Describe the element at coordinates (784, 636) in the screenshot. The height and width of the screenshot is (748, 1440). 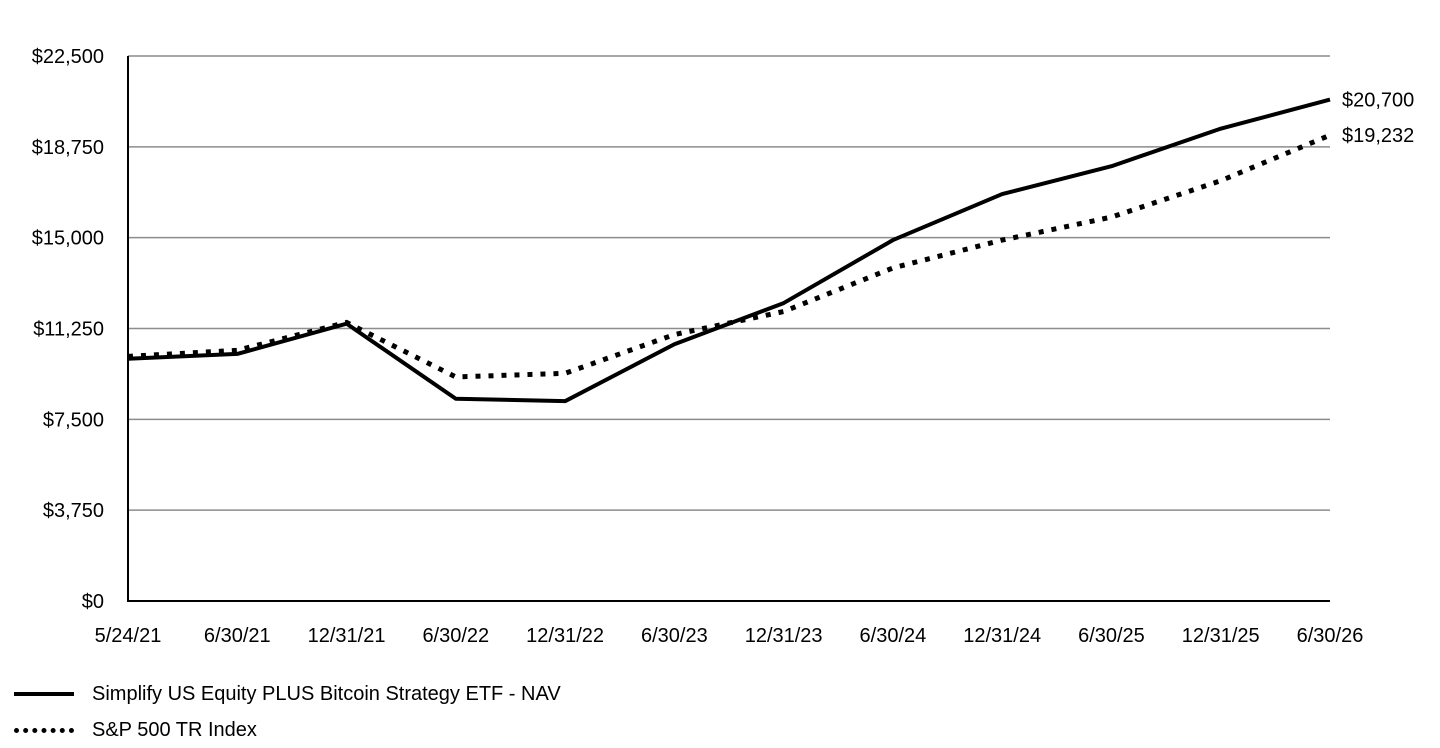
I see `x-tick-label: 12/31/23` at that location.